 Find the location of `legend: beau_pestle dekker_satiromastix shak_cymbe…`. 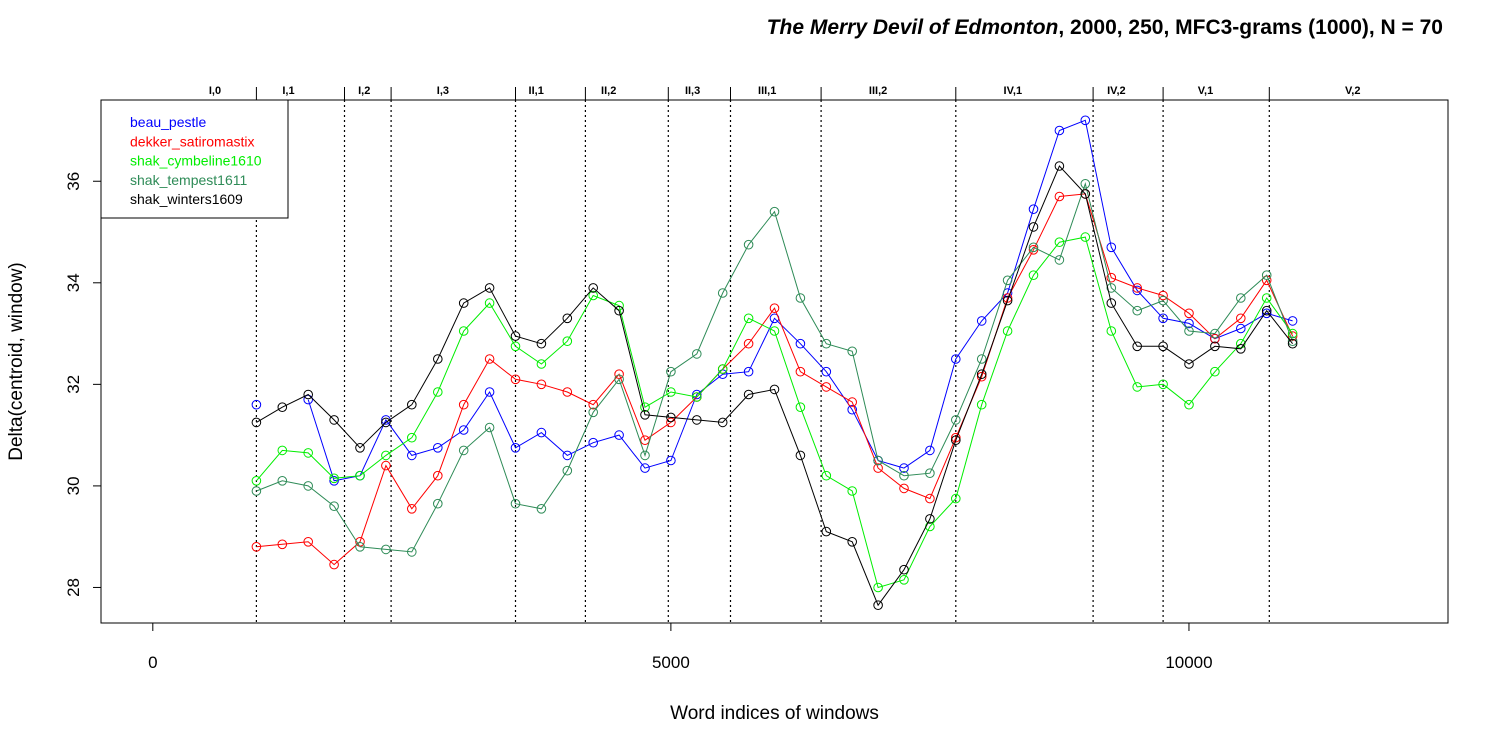

legend: beau_pestle dekker_satiromastix shak_cymbe… is located at coordinates (194, 159).